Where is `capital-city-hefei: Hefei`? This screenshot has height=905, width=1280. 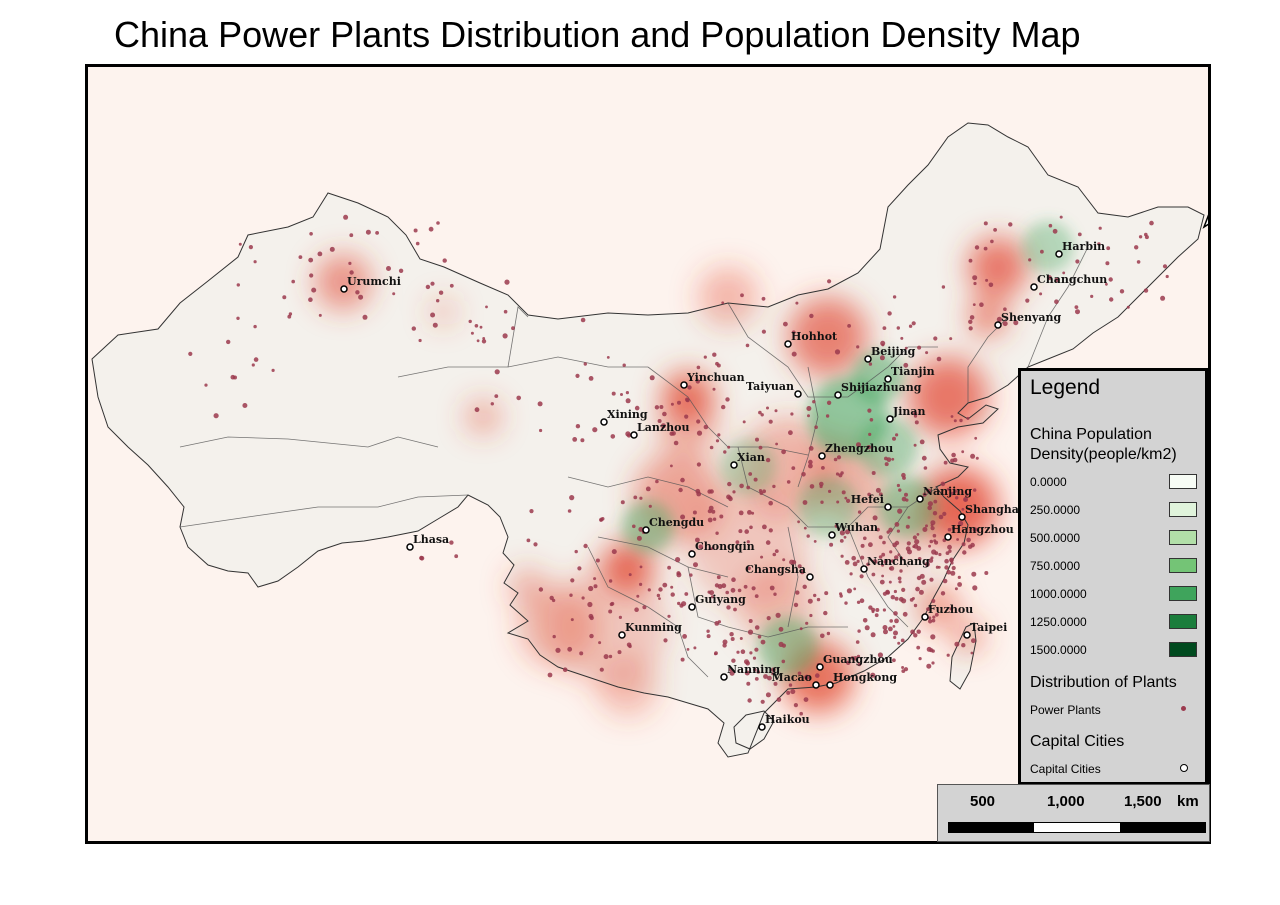 capital-city-hefei: Hefei is located at coordinates (871, 502).